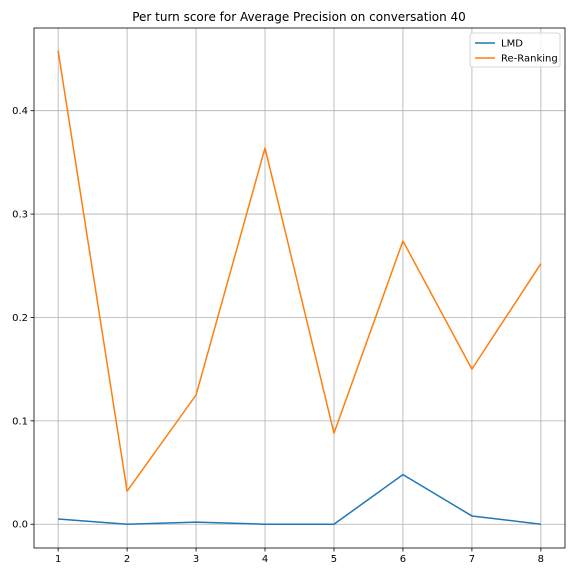 The image size is (576, 576). I want to click on y-tick-label: 0.0, so click(20, 525).